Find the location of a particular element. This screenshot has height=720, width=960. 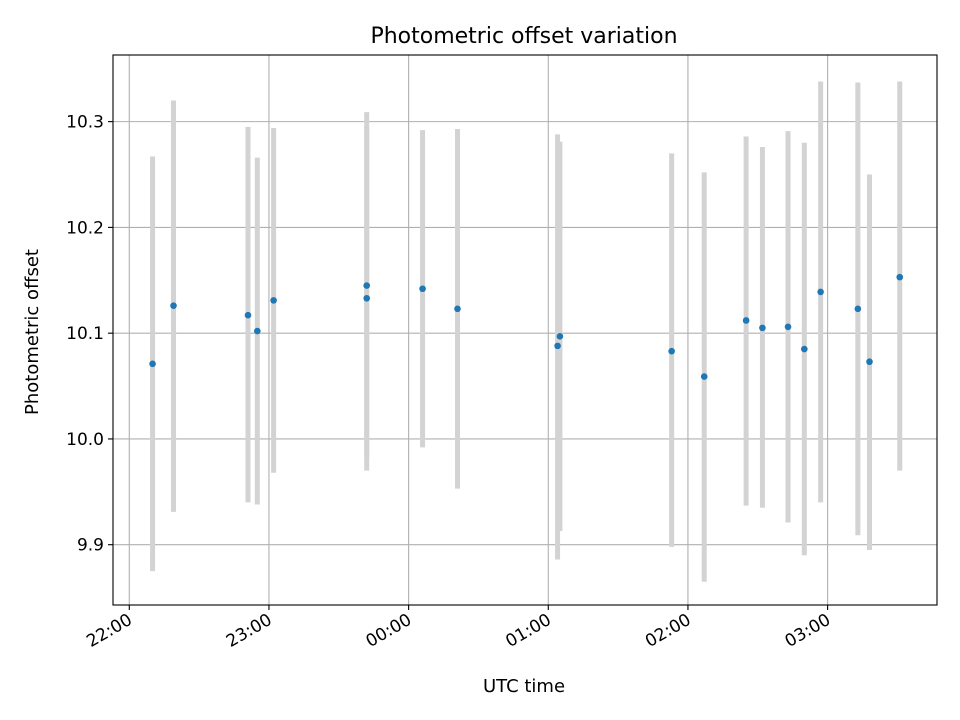

y-tick-label: 10.1 is located at coordinates (85, 334).